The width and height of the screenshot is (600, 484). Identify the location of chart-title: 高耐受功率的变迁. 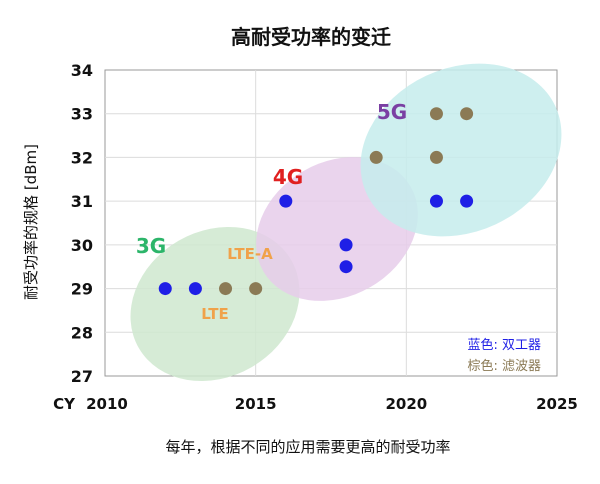
(311, 37).